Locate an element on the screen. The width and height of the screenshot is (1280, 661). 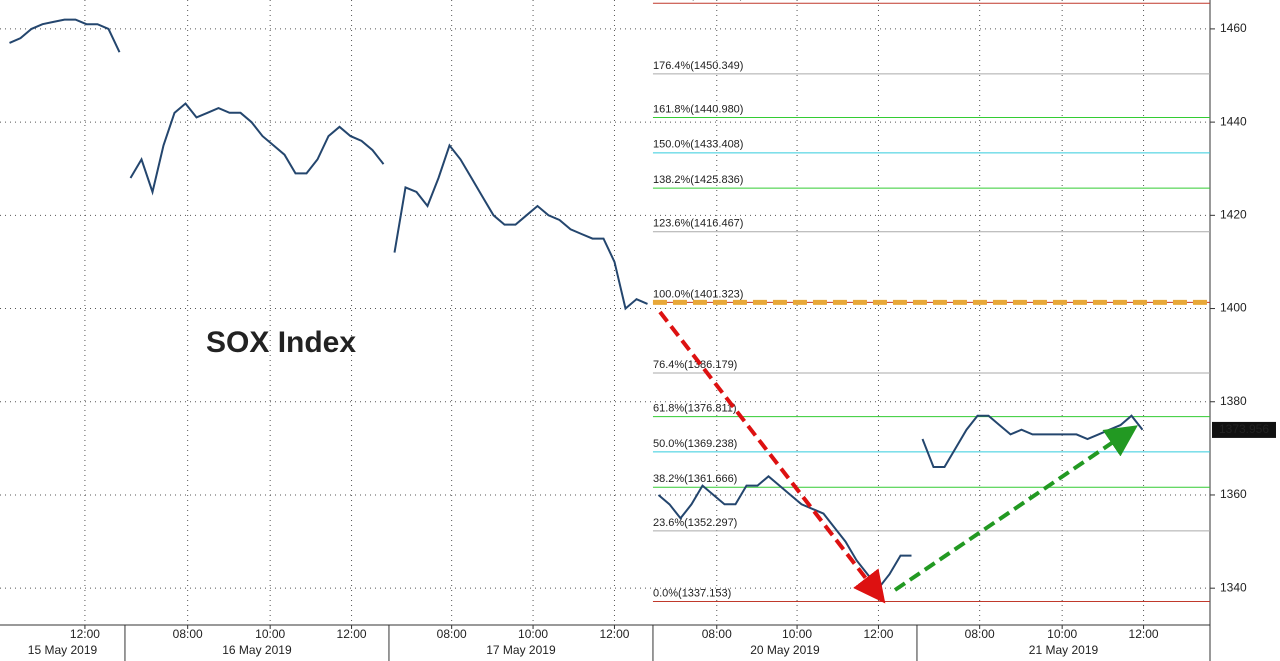
level-label: 23.6%(1352.297) is located at coordinates (695, 523).